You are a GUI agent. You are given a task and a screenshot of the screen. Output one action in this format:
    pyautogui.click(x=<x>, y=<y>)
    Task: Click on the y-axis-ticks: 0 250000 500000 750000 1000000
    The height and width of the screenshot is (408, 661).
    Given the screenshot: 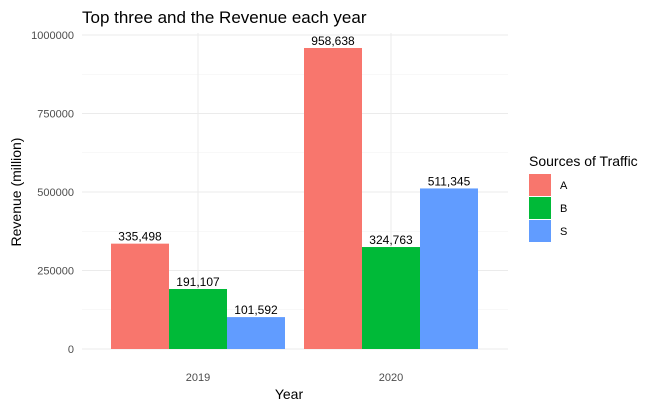 What is the action you would take?
    pyautogui.click(x=52, y=193)
    